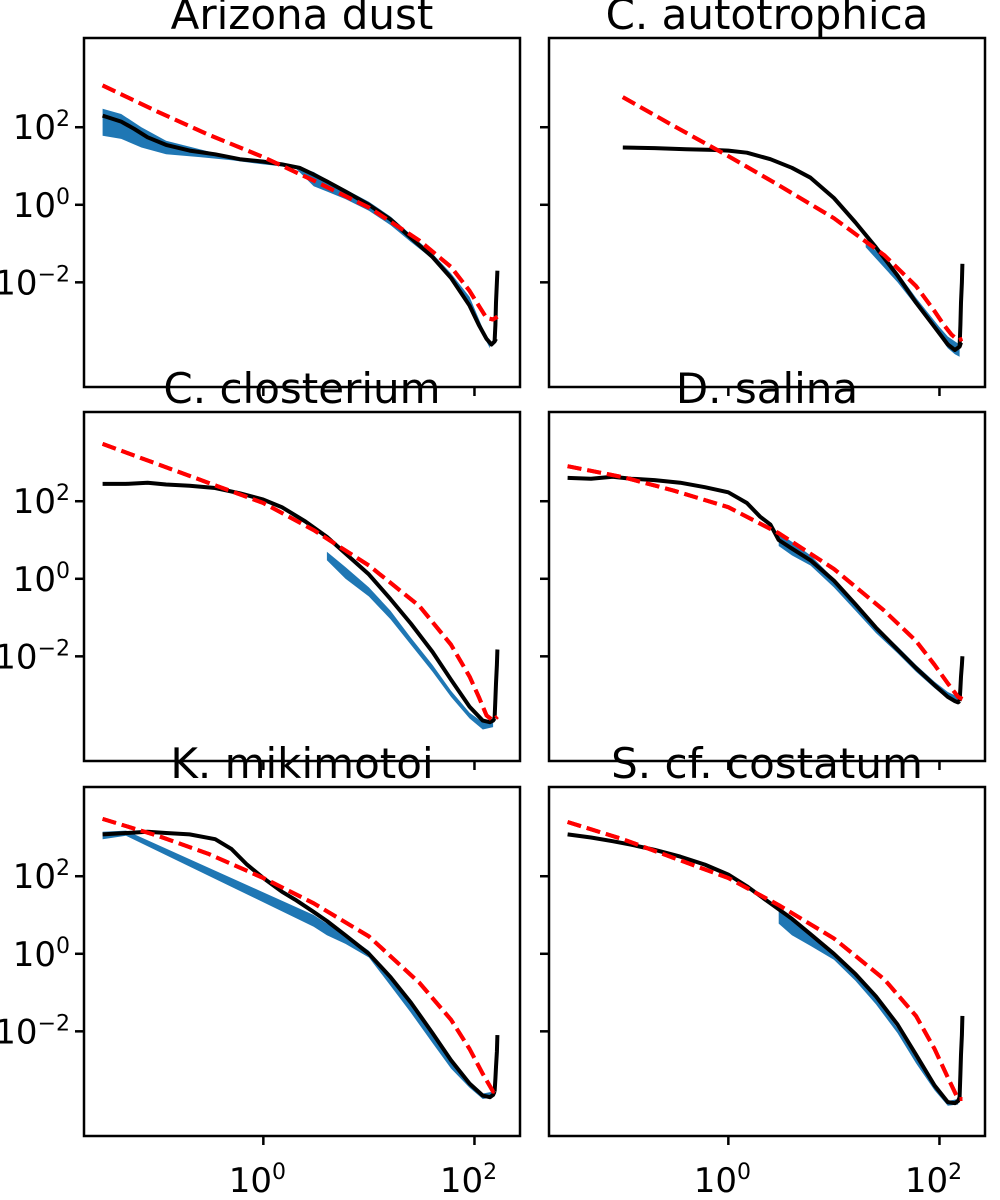 The height and width of the screenshot is (1200, 1000). What do you see at coordinates (301, 763) in the screenshot?
I see `panel-title: K. mikimotoi` at bounding box center [301, 763].